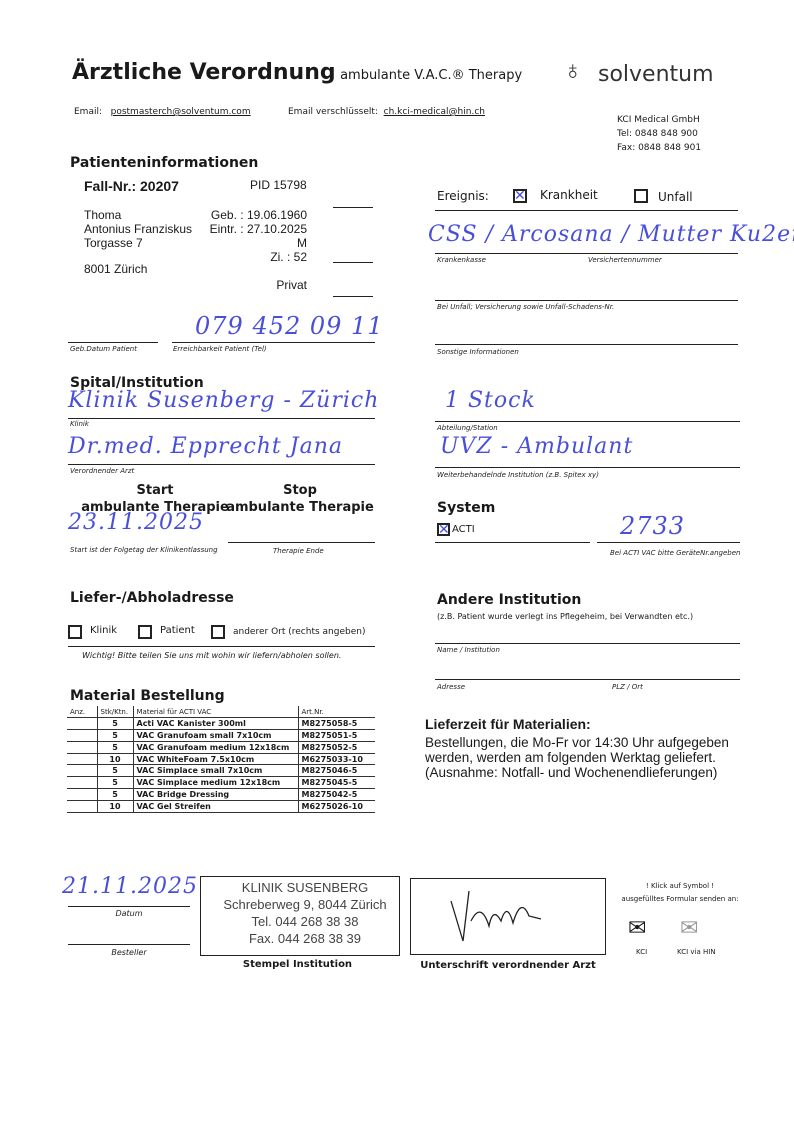  Describe the element at coordinates (463, 196) in the screenshot. I see `event-label: Ereignis:` at that location.